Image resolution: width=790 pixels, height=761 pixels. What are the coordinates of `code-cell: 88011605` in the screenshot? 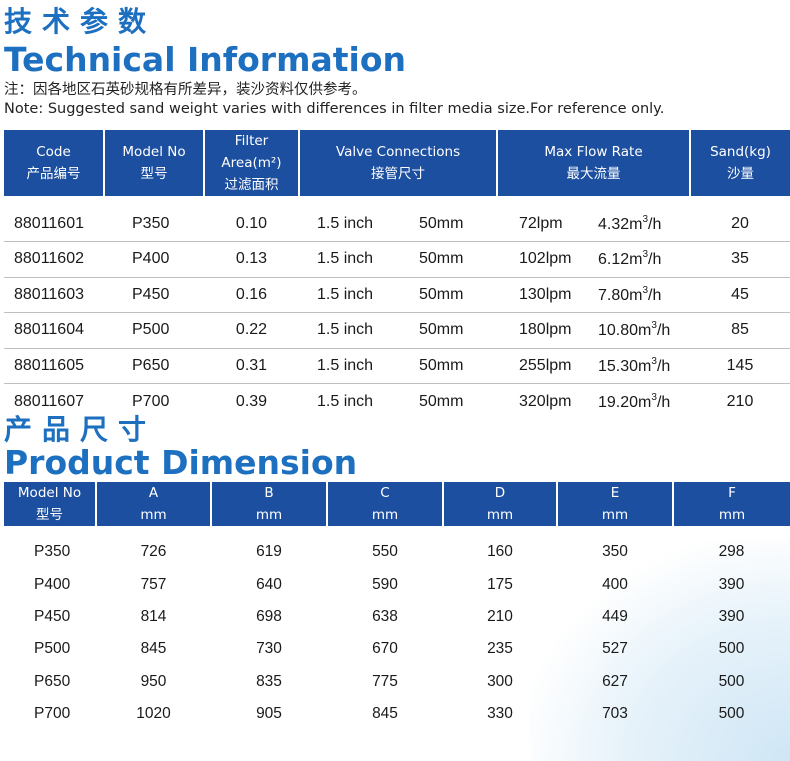 It's located at (54, 366).